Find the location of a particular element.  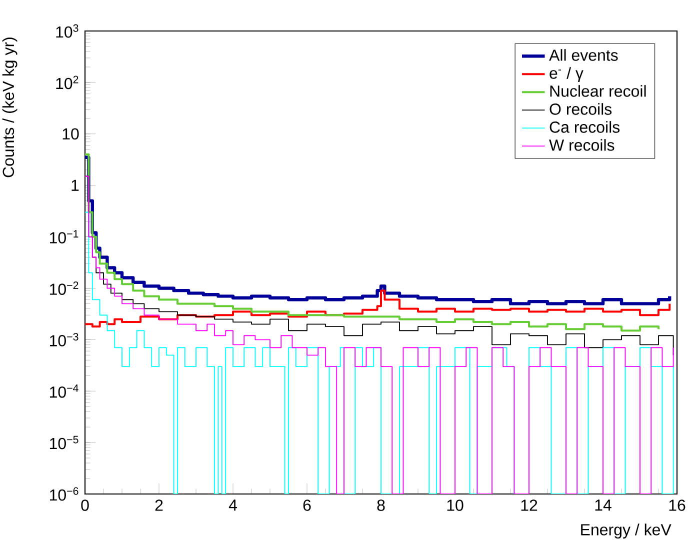

x-tick-label: 2 is located at coordinates (159, 505).